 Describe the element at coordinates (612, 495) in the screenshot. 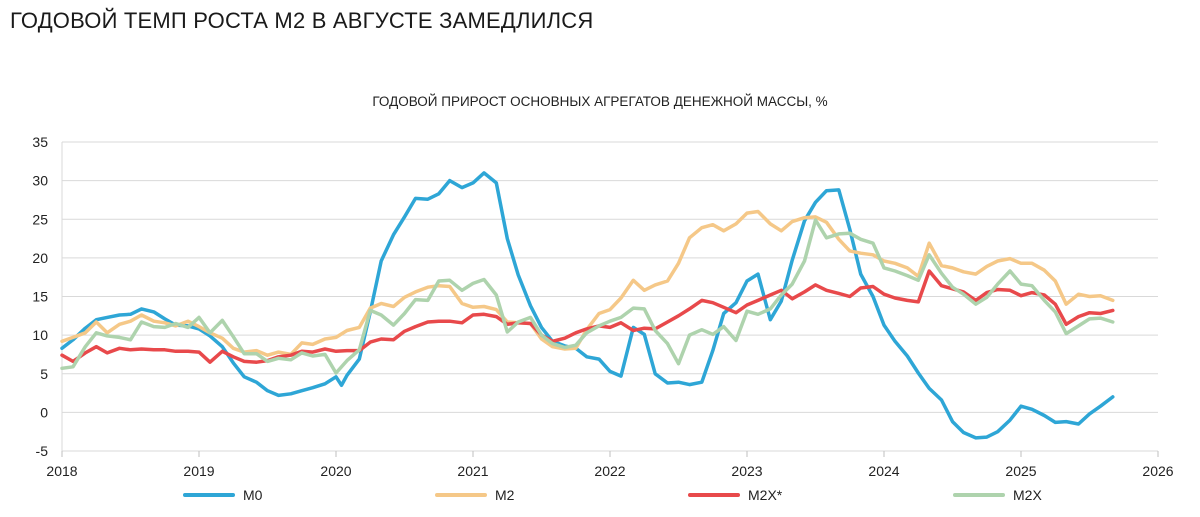

I see `legend: М0 М2 М2Х* М2Х` at that location.